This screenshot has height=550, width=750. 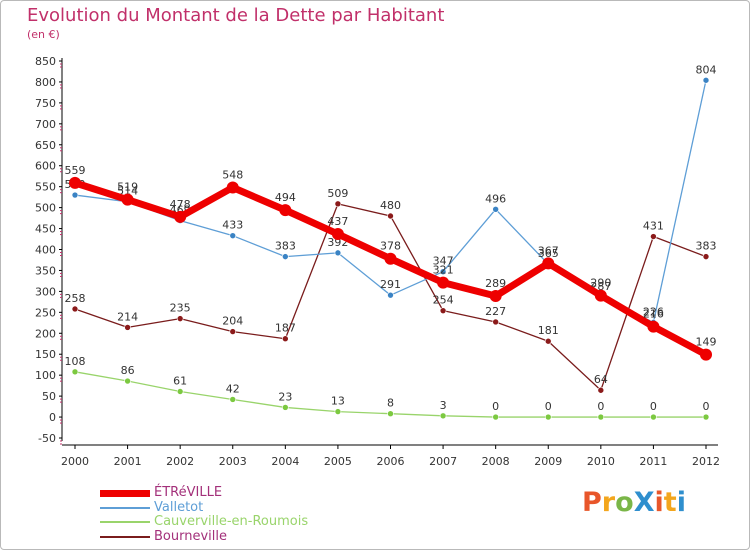 I want to click on logo-letter: i, so click(x=681, y=502).